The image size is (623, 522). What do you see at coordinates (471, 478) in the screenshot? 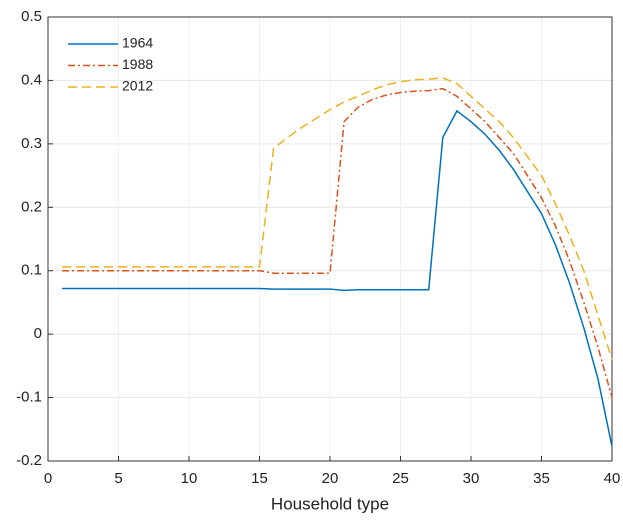
I see `x-tick-label: 30` at bounding box center [471, 478].